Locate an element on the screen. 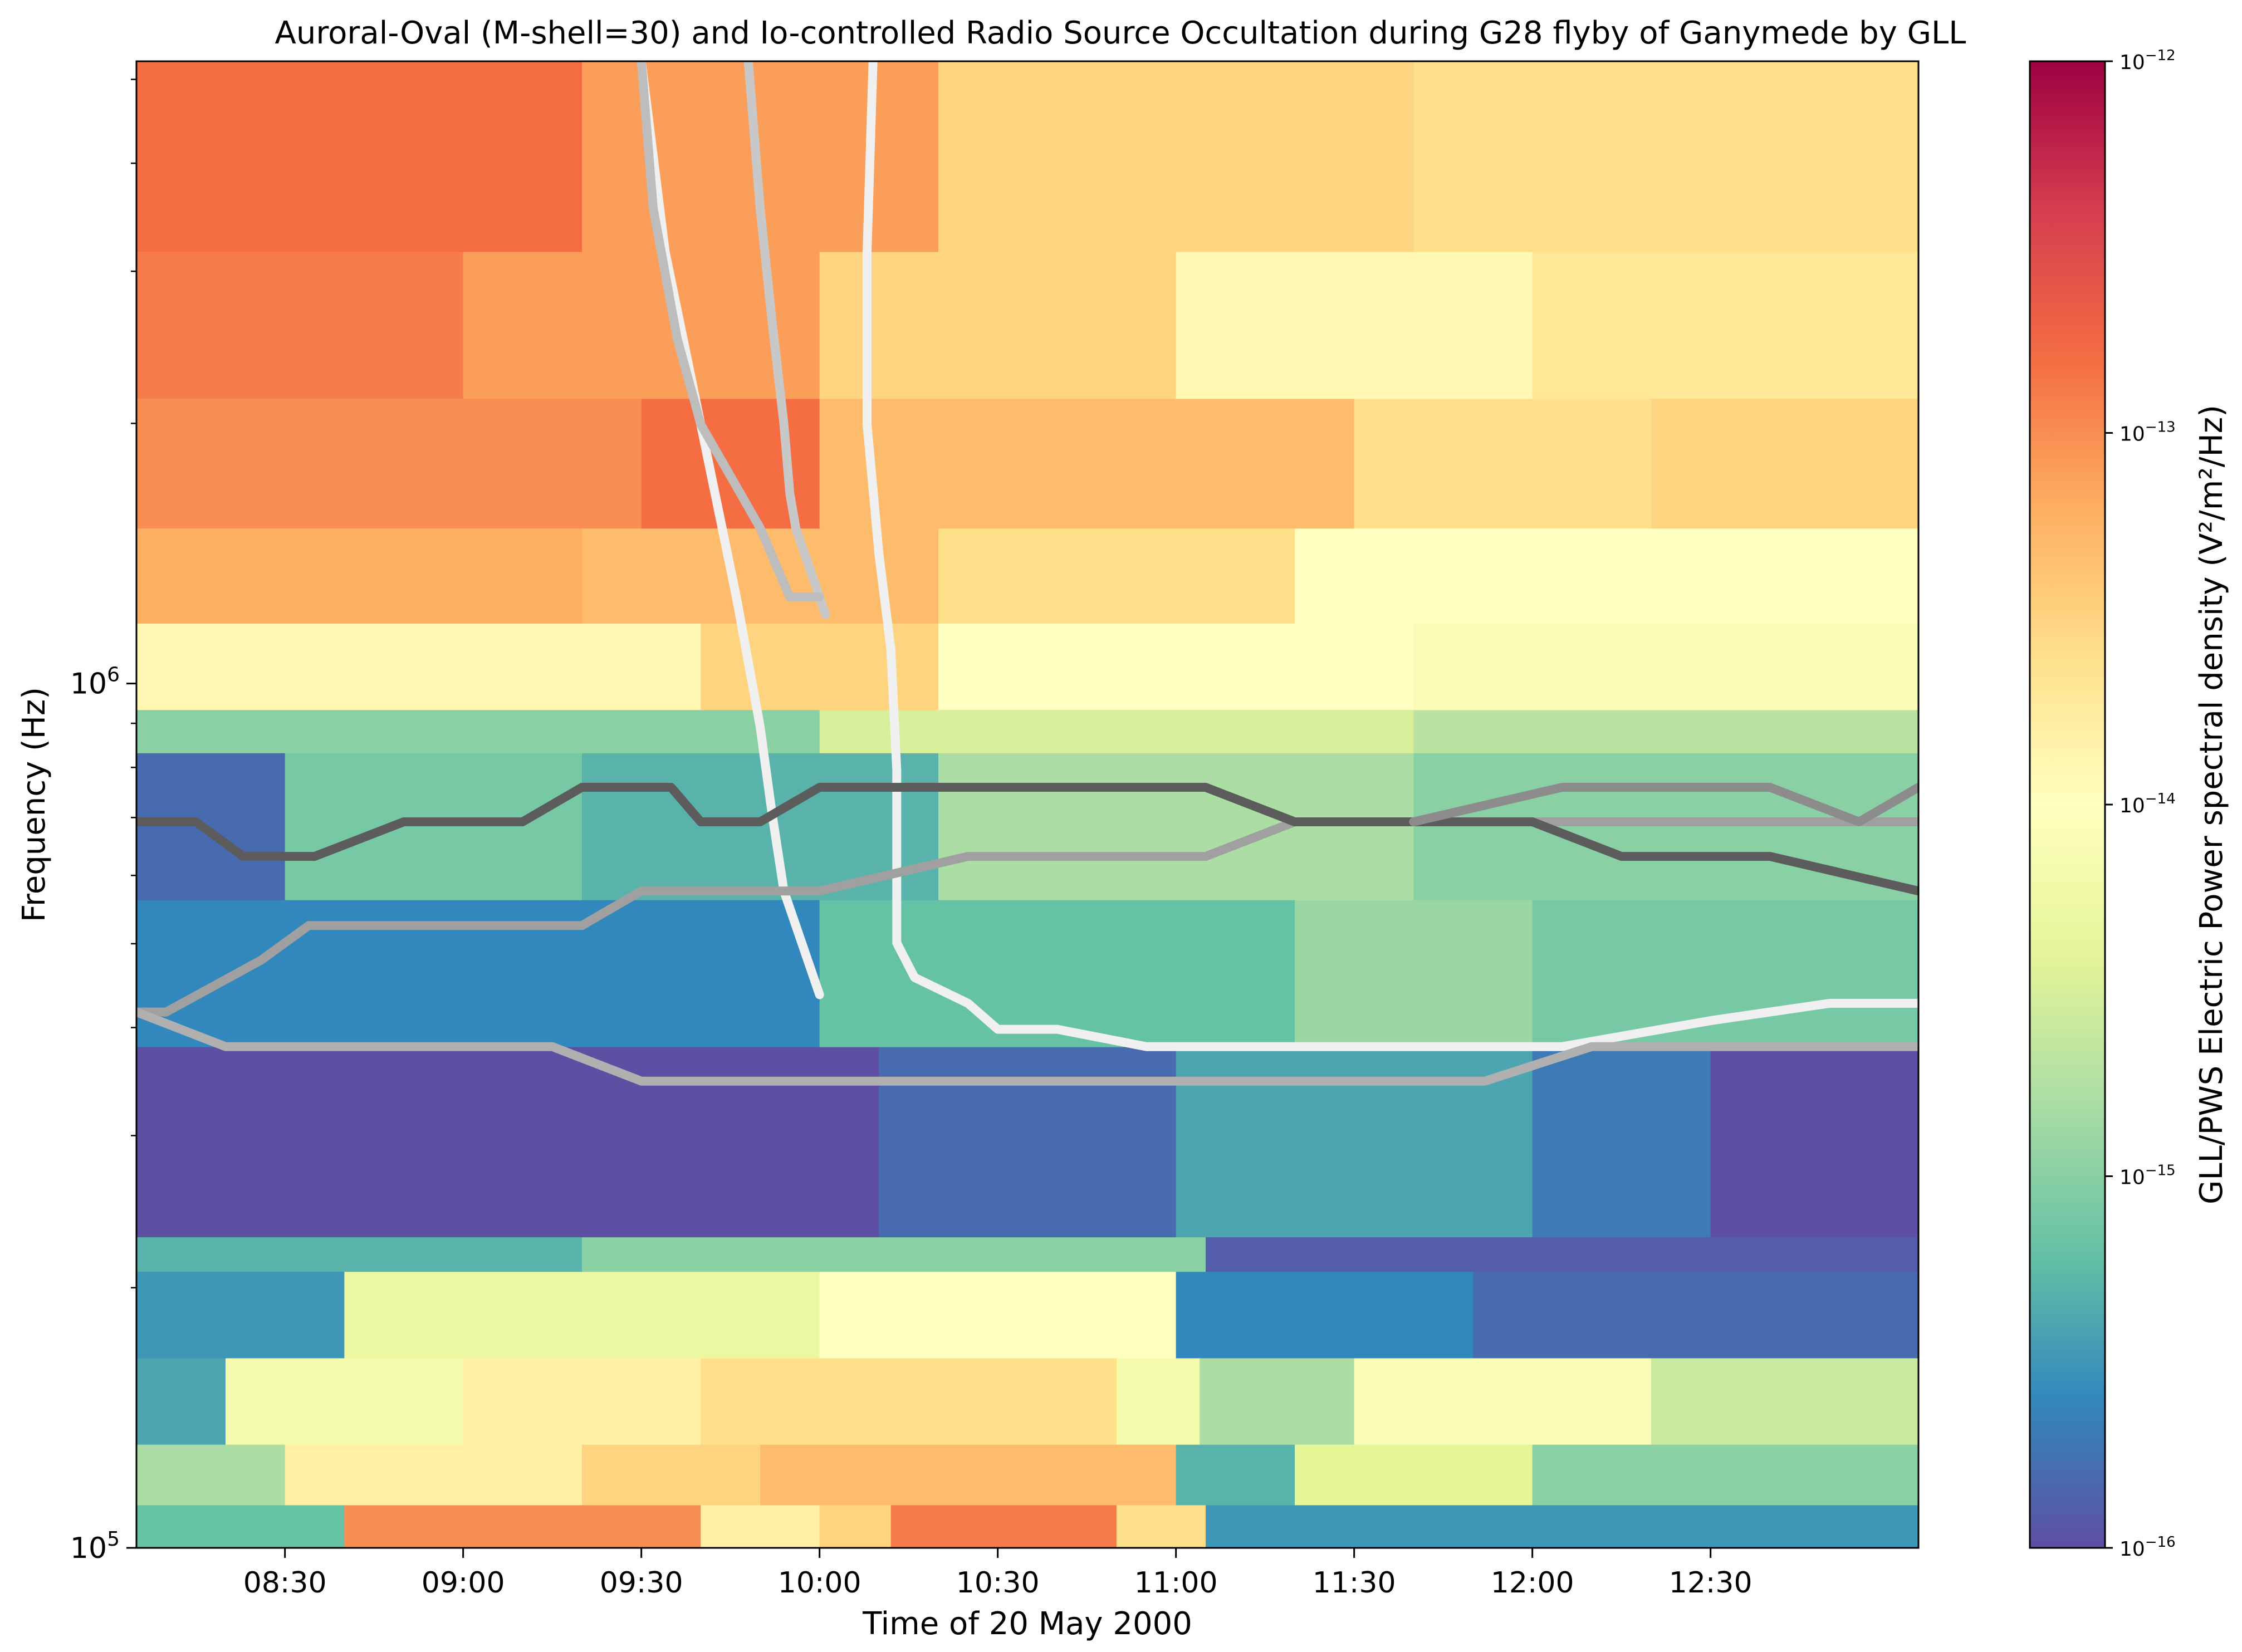 This screenshot has width=2242, height=1652. series-line-light-grey-step is located at coordinates (1027, 1046).